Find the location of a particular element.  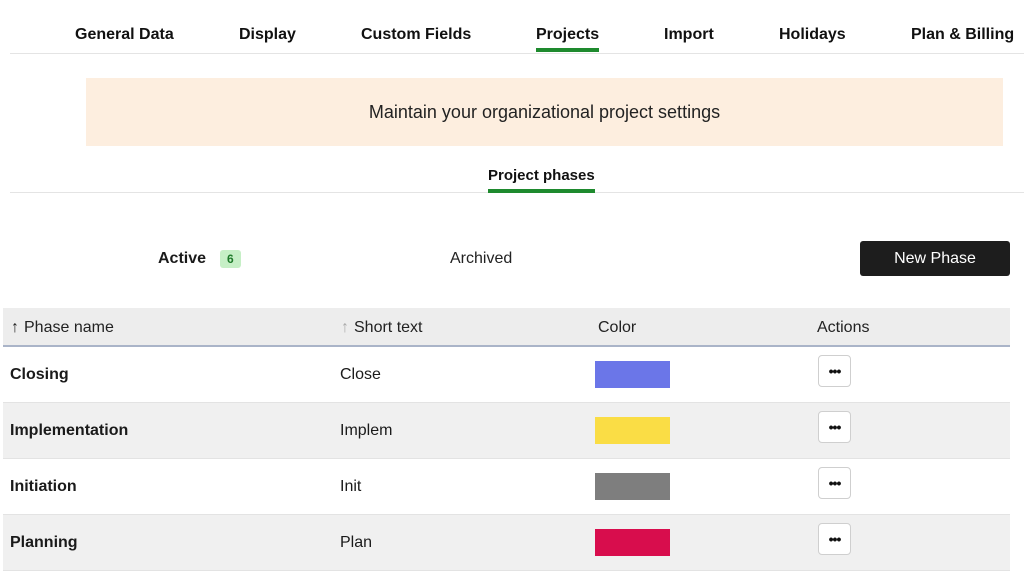

column-header-phase-name: ↑ Phase name is located at coordinates (62, 328).